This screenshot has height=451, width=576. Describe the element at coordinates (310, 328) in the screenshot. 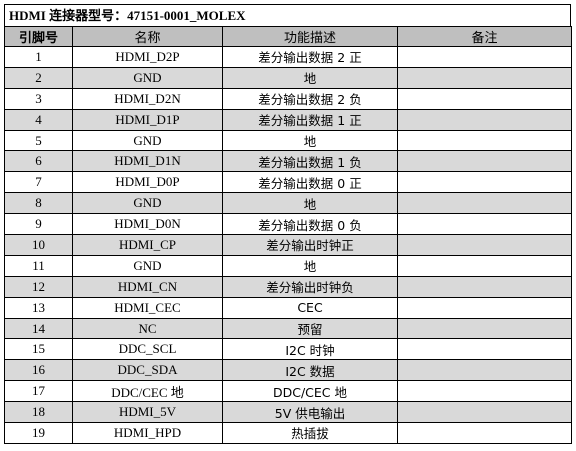

I see `function-cell: 预留` at that location.